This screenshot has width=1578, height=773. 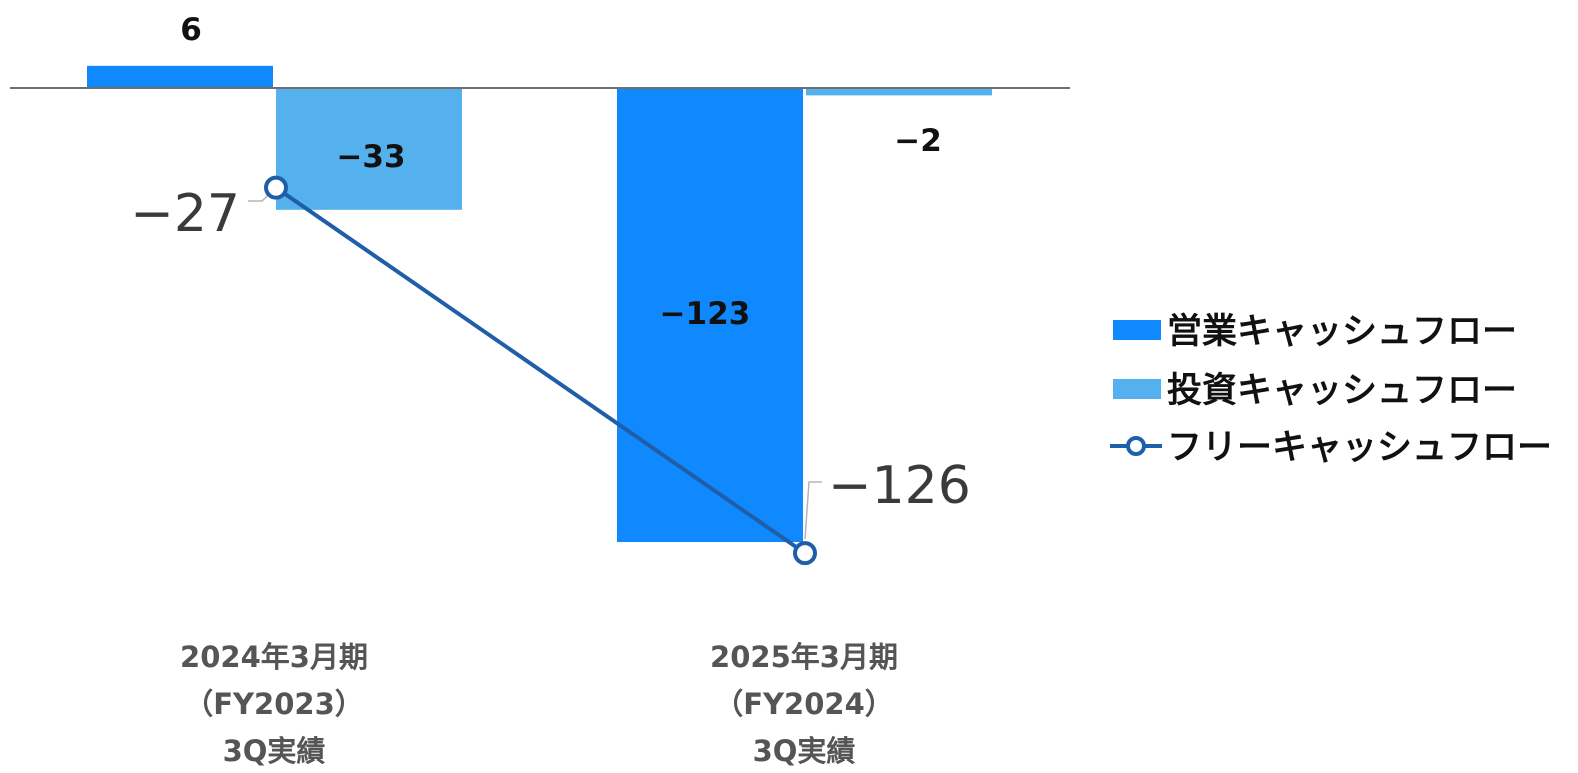 What do you see at coordinates (1359, 448) in the screenshot?
I see `legend-free-label: フリーキャッシュフロー` at bounding box center [1359, 448].